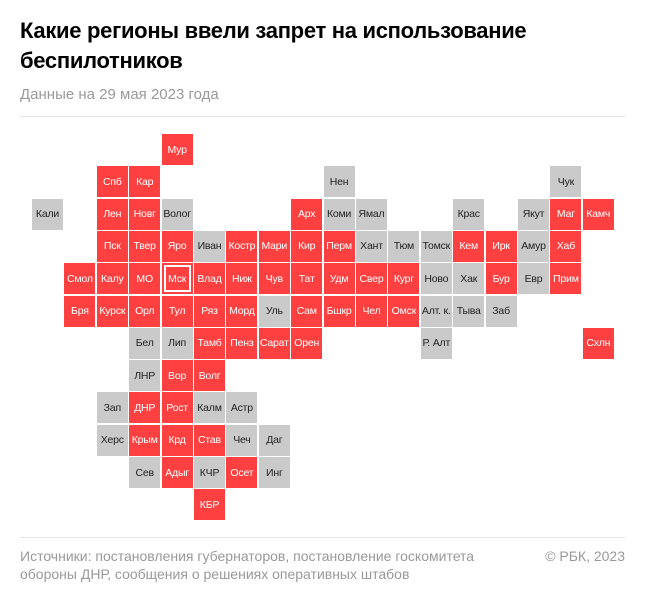 The width and height of the screenshot is (646, 600). I want to click on region-tile: Тул, so click(177, 311).